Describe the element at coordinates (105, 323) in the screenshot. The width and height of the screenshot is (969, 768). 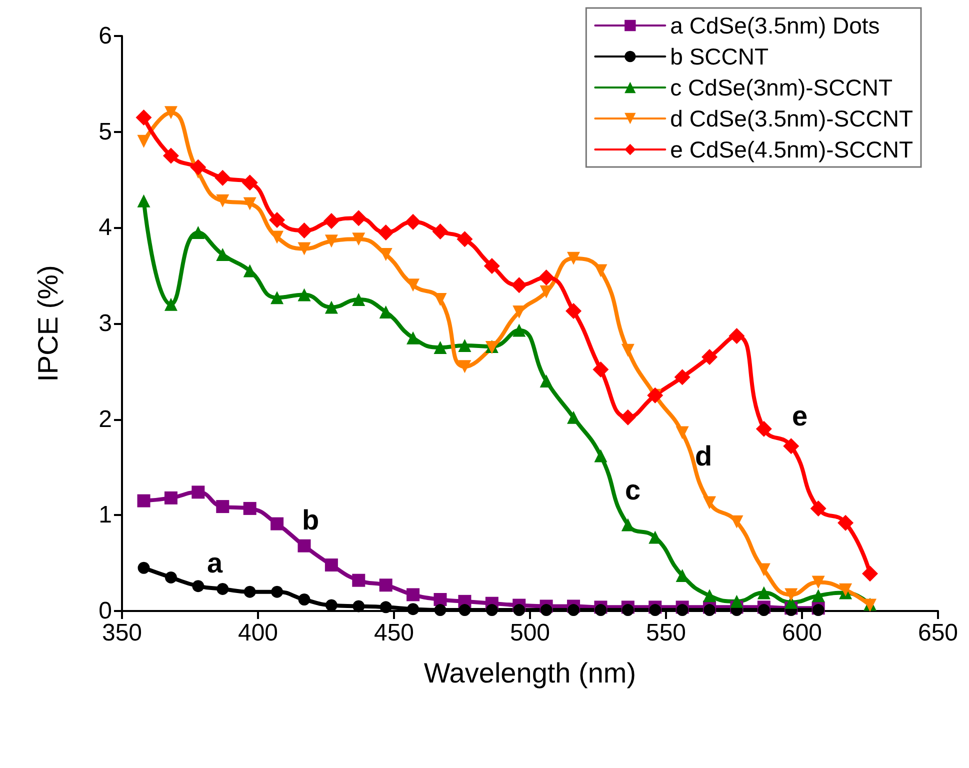
I see `y-tick-label: 3` at that location.